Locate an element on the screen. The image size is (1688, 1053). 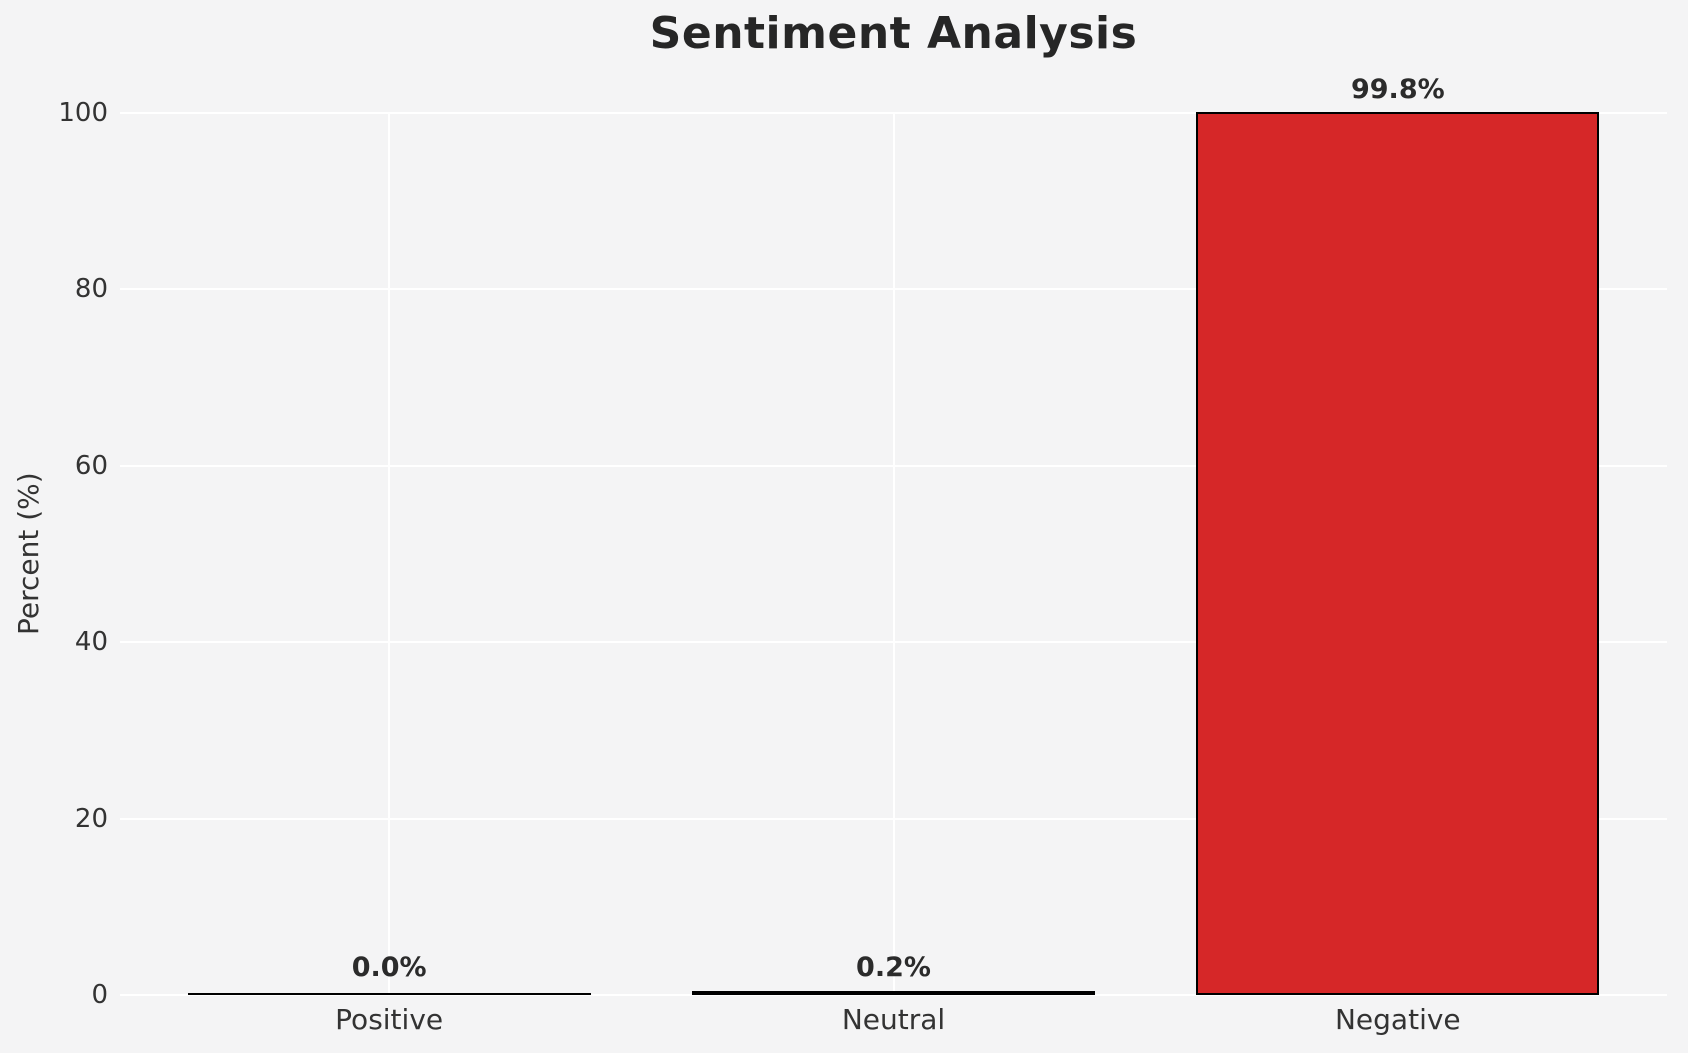
bar-value-label-neutral: 0.2% is located at coordinates (893, 967).